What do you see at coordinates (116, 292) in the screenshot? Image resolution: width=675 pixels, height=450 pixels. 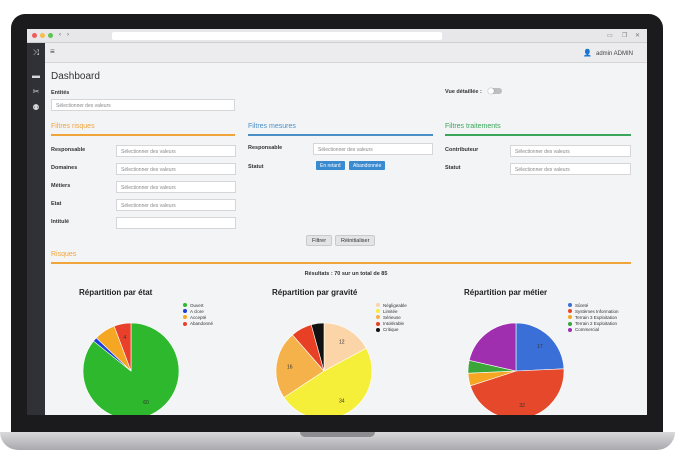 I see `chart-etat-title: Répartition par état` at bounding box center [116, 292].